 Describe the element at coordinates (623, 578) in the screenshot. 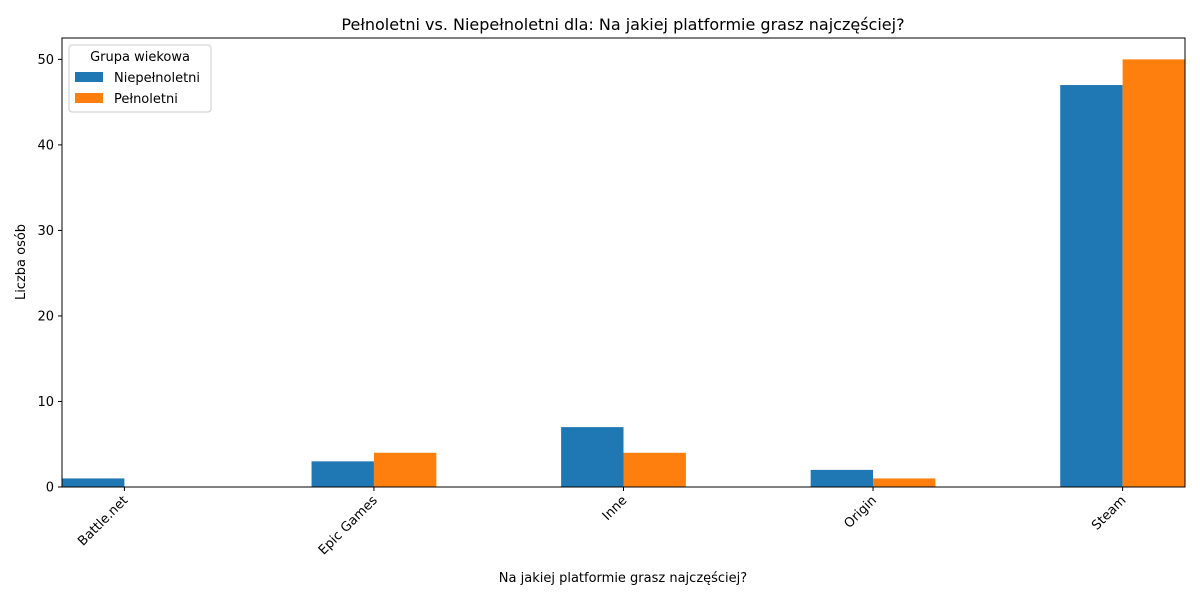

I see `x-axis-label: Na jakiej platformie grasz najczęściej?` at that location.